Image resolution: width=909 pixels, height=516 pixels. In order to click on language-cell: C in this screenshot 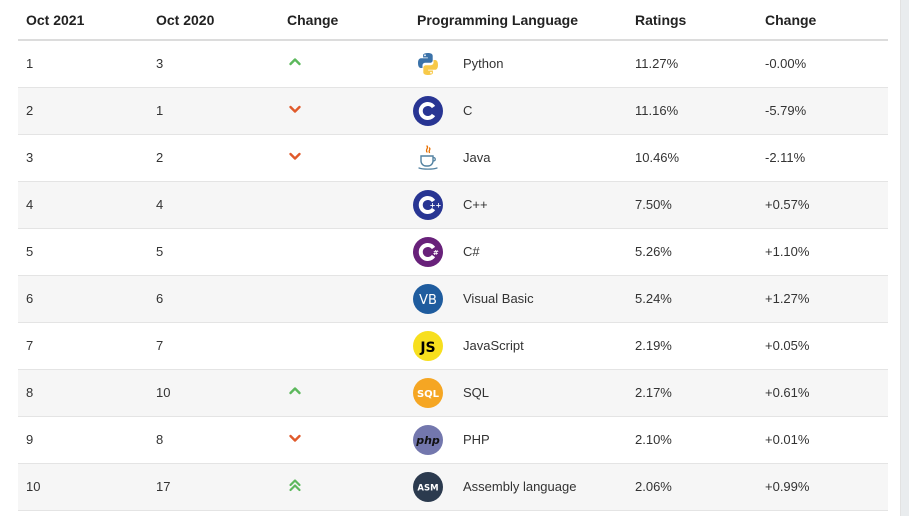, I will do `click(518, 111)`.